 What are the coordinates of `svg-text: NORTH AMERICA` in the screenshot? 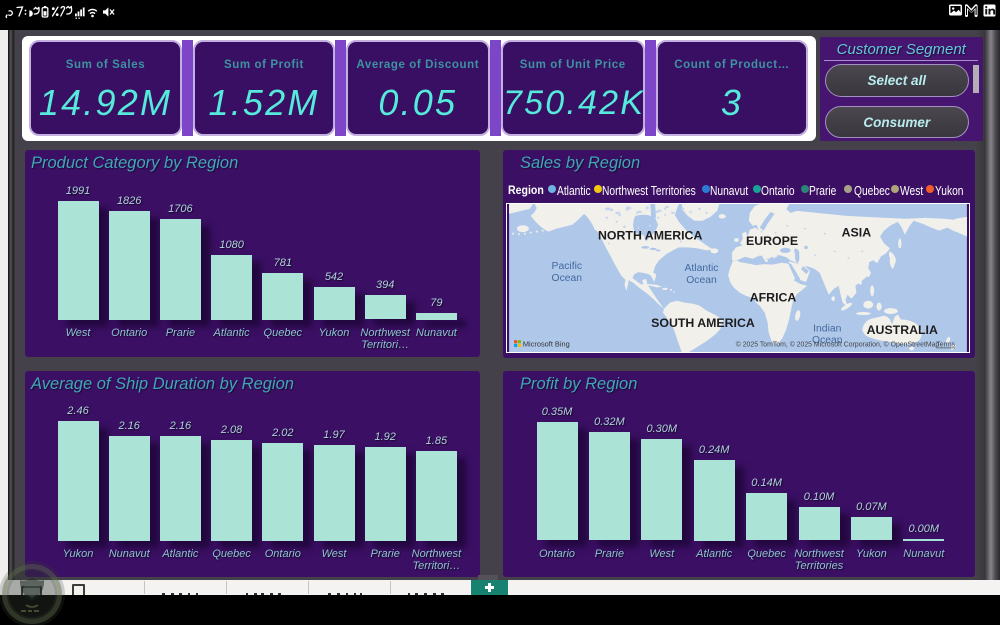 It's located at (650, 236).